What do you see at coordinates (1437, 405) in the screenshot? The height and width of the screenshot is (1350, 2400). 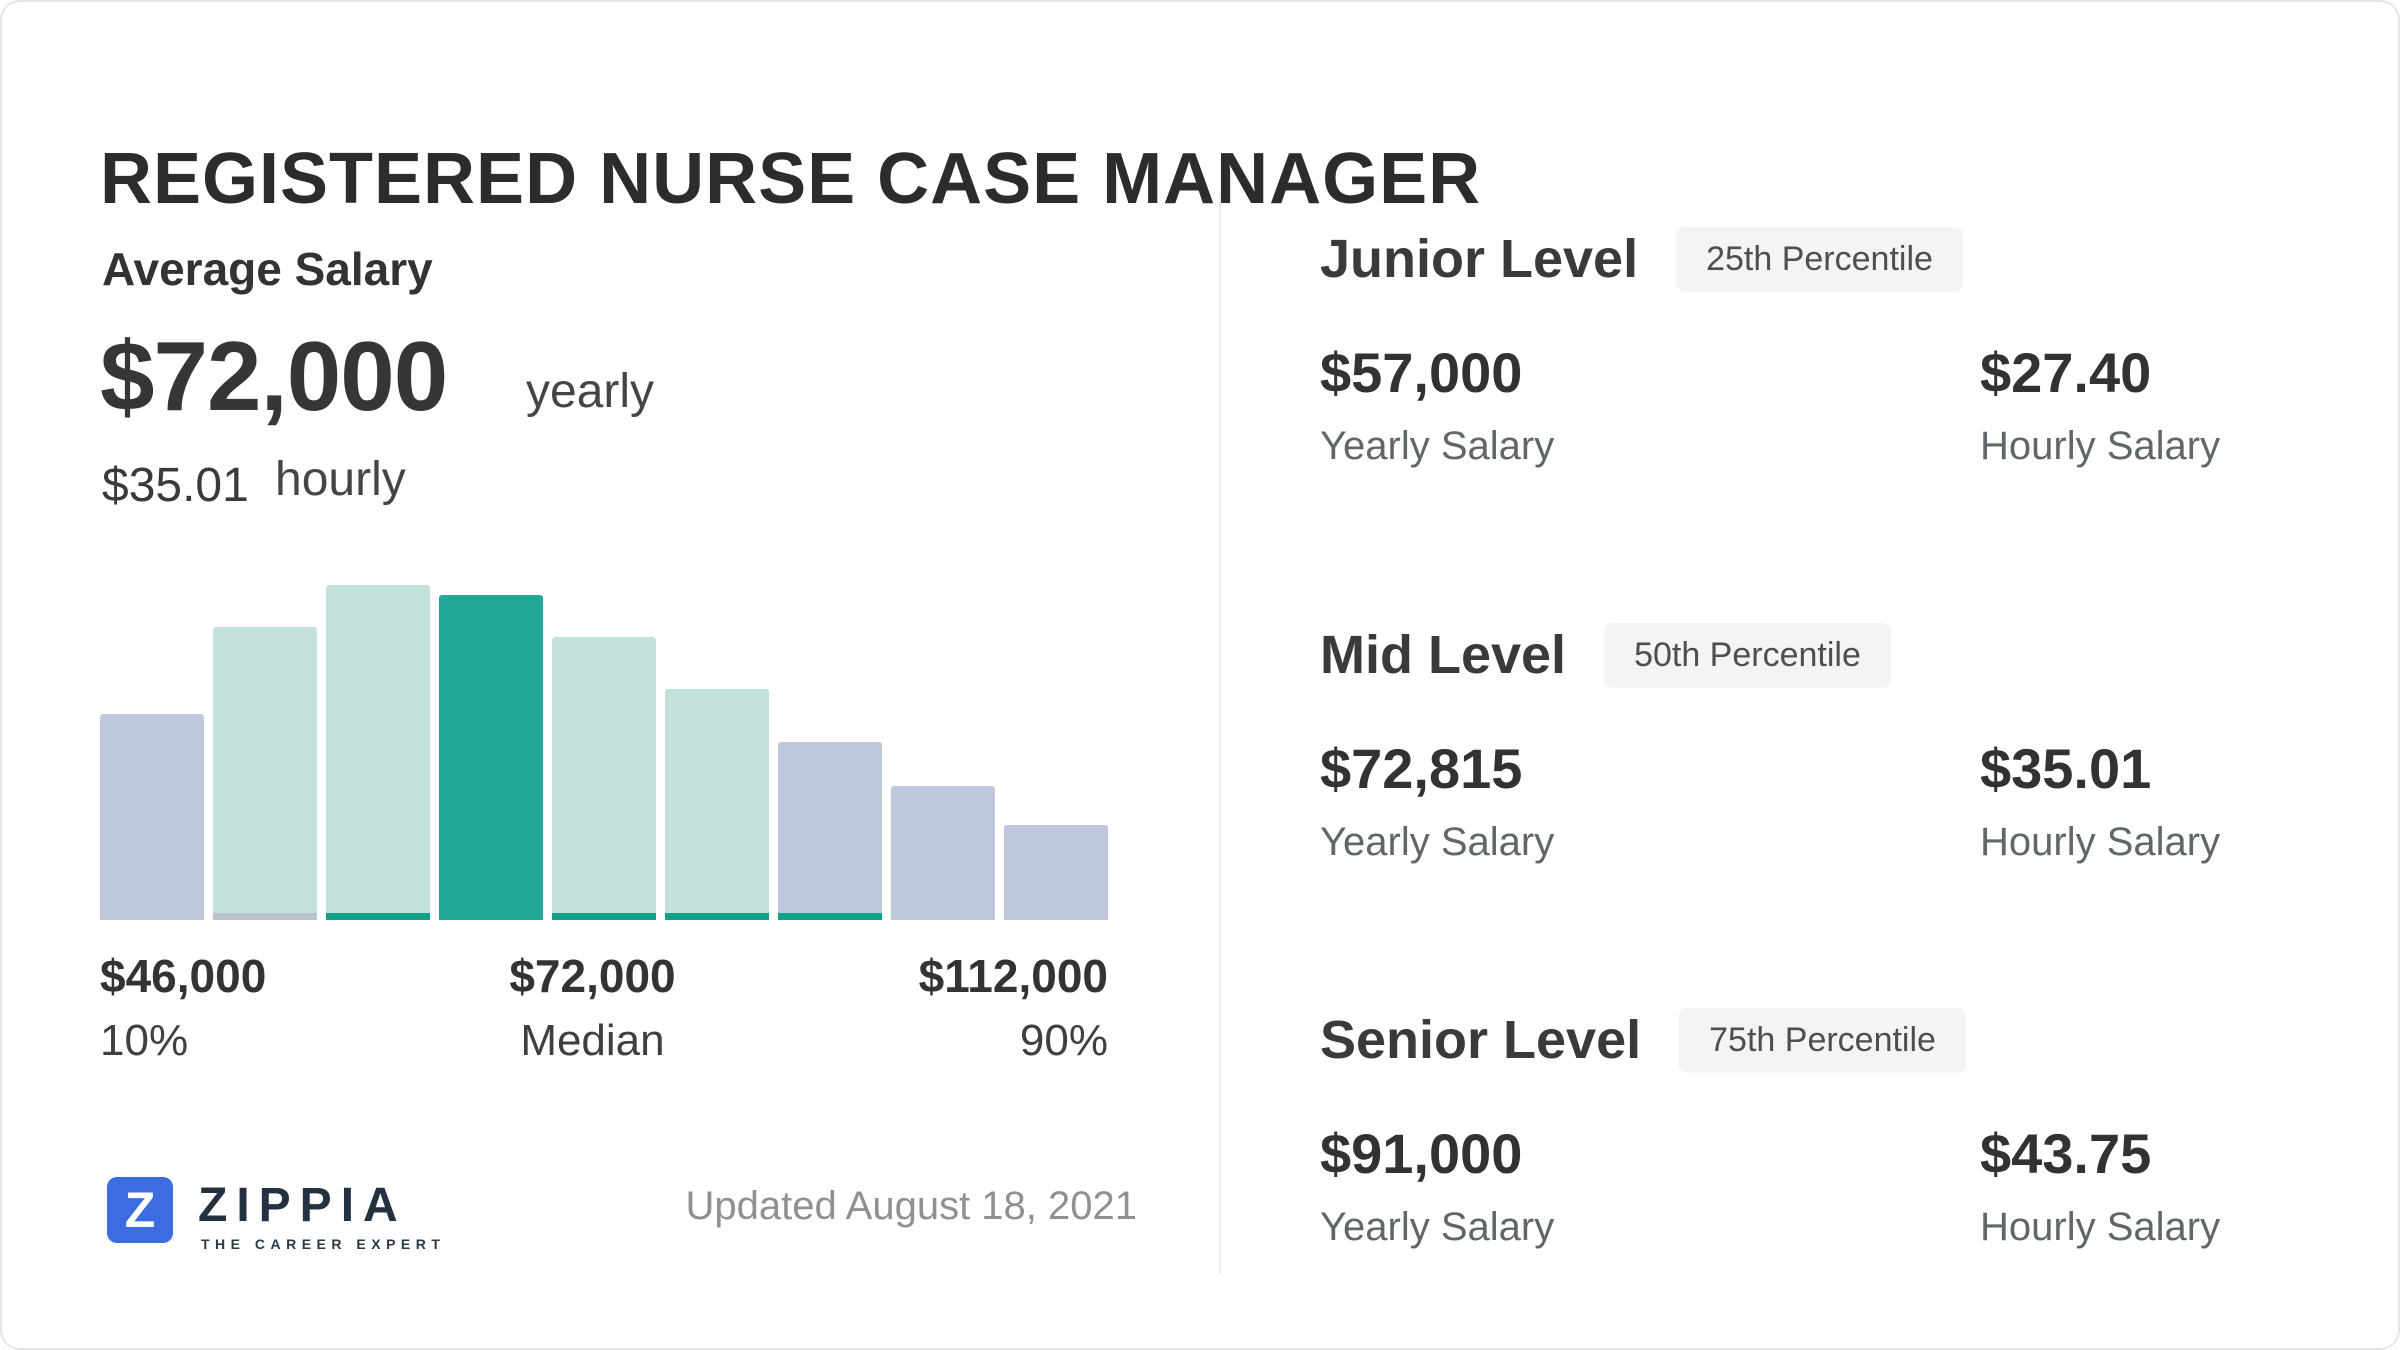 I see `yearly-column: $57,000 Yearly Salary` at bounding box center [1437, 405].